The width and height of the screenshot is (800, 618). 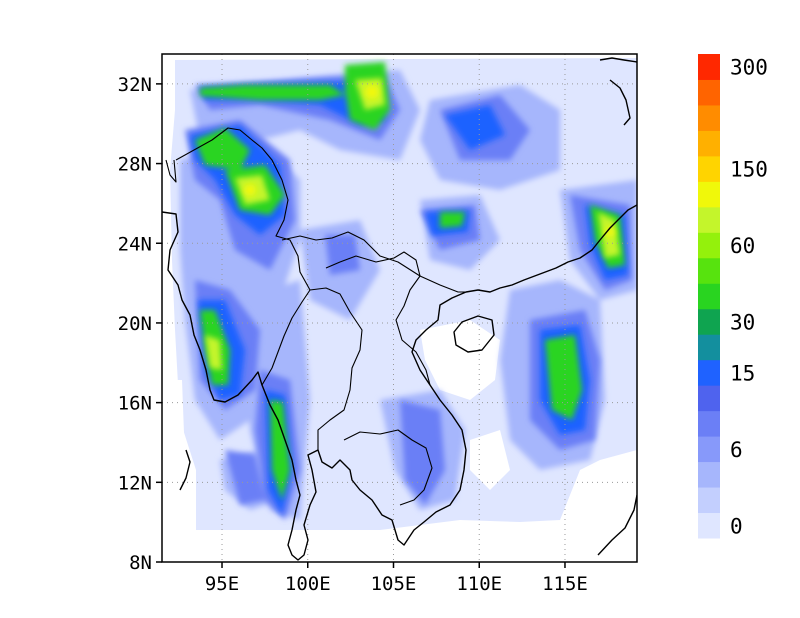 What do you see at coordinates (373, 262) in the screenshot?
I see `china-south-border` at bounding box center [373, 262].